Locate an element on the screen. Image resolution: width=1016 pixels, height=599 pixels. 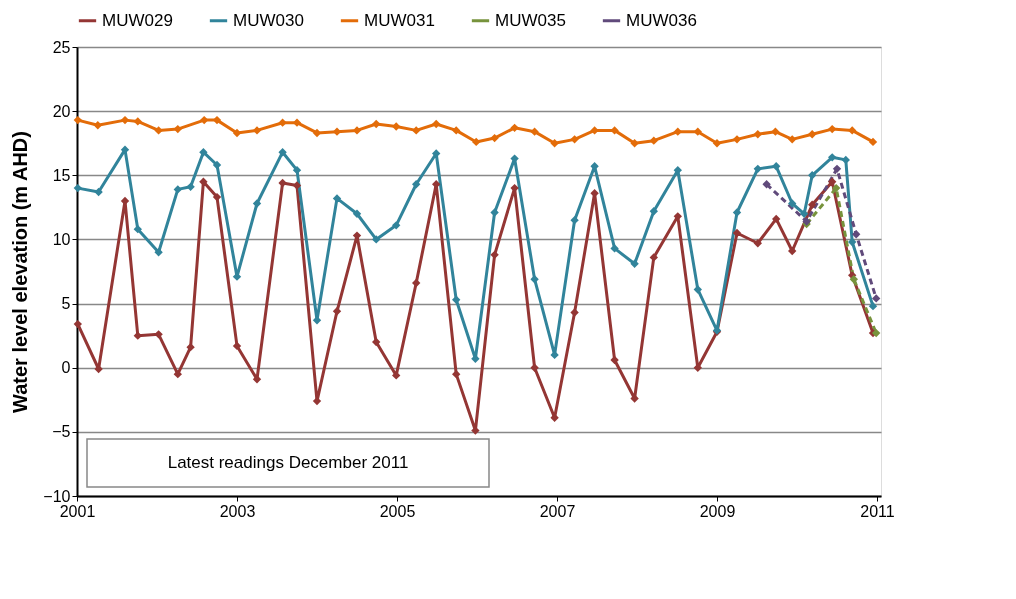
y-axis-title: Water level elevation (m AHD) is located at coordinates (20, 272).